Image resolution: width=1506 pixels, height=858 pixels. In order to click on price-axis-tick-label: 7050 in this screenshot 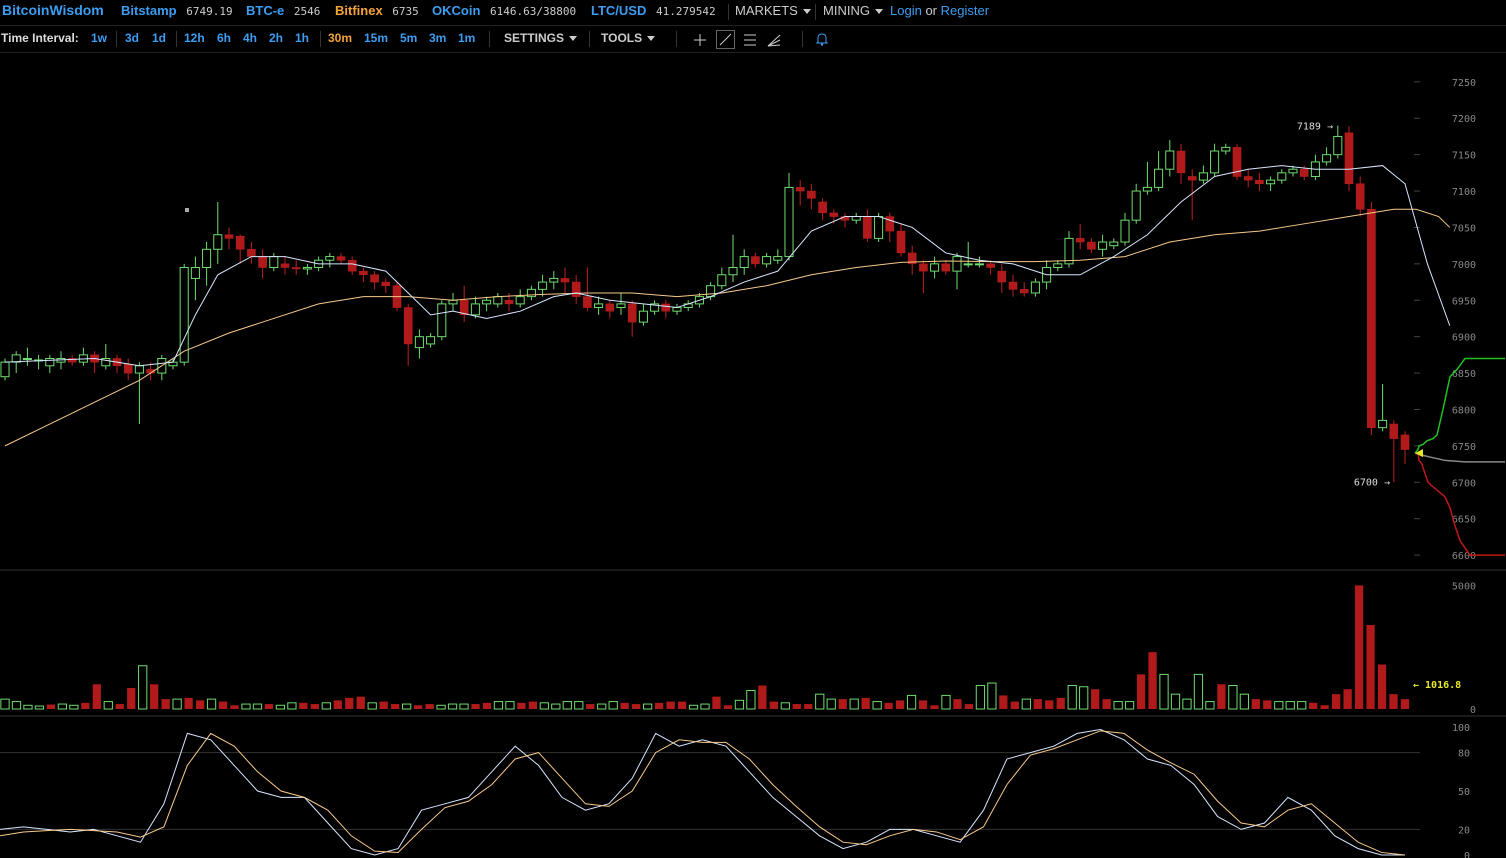, I will do `click(1464, 228)`.